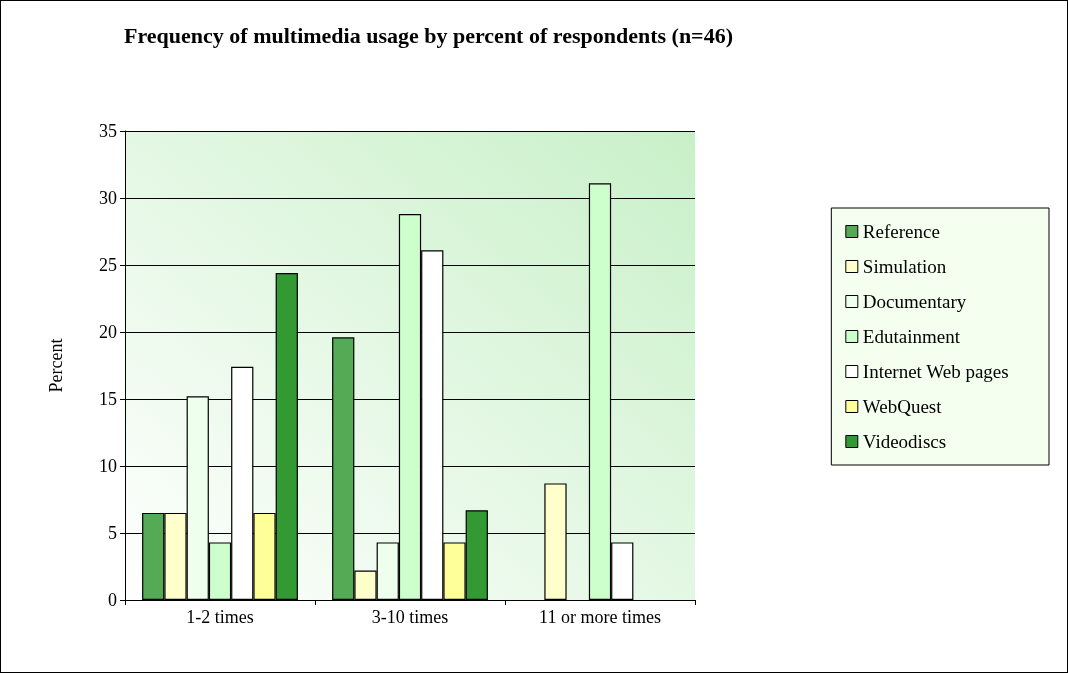 The image size is (1068, 673). Describe the element at coordinates (914, 301) in the screenshot. I see `legend-label: Documentary` at that location.